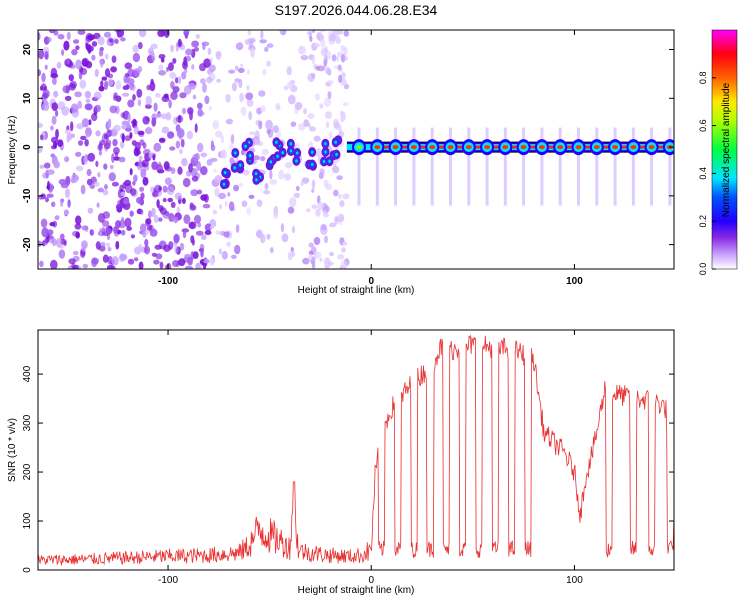 The width and height of the screenshot is (750, 600). Describe the element at coordinates (12, 150) in the screenshot. I see `spectrogram-ylabel: Frequency (Hz)` at that location.